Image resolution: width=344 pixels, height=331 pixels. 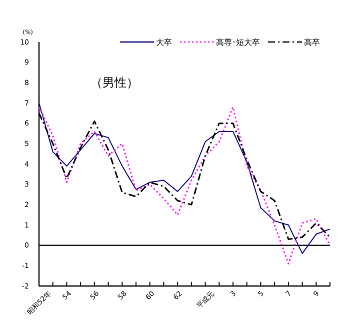 I want to click on annotation: （男性）, so click(x=114, y=83).